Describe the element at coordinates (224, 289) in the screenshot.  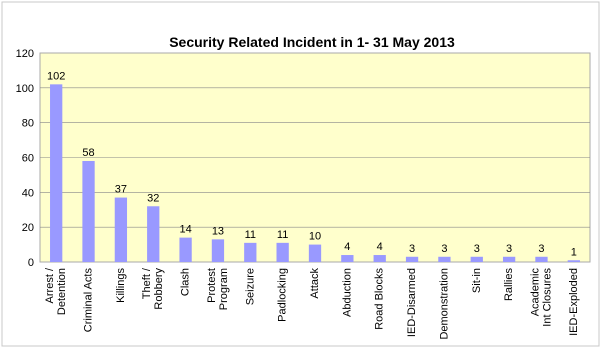
I see `x-tick-label-line: Program` at that location.